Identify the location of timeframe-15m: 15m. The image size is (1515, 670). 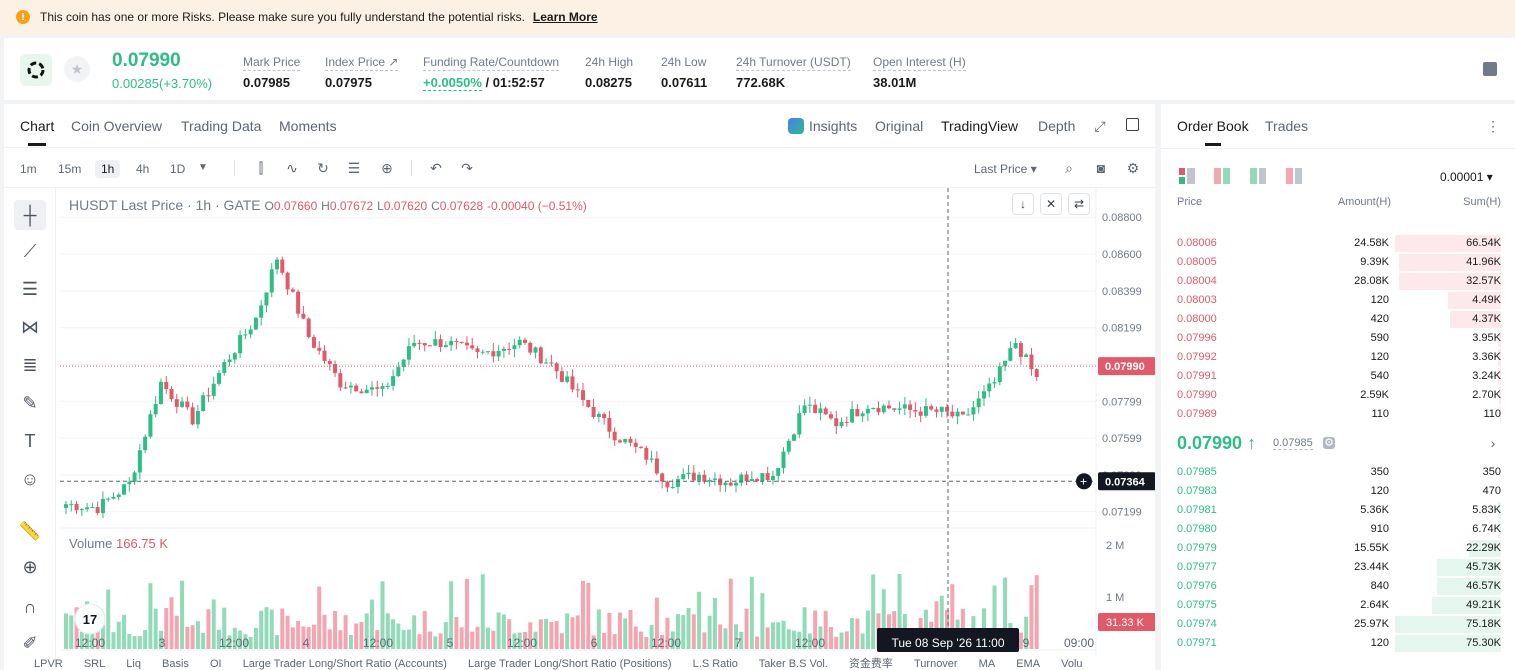
(70, 169).